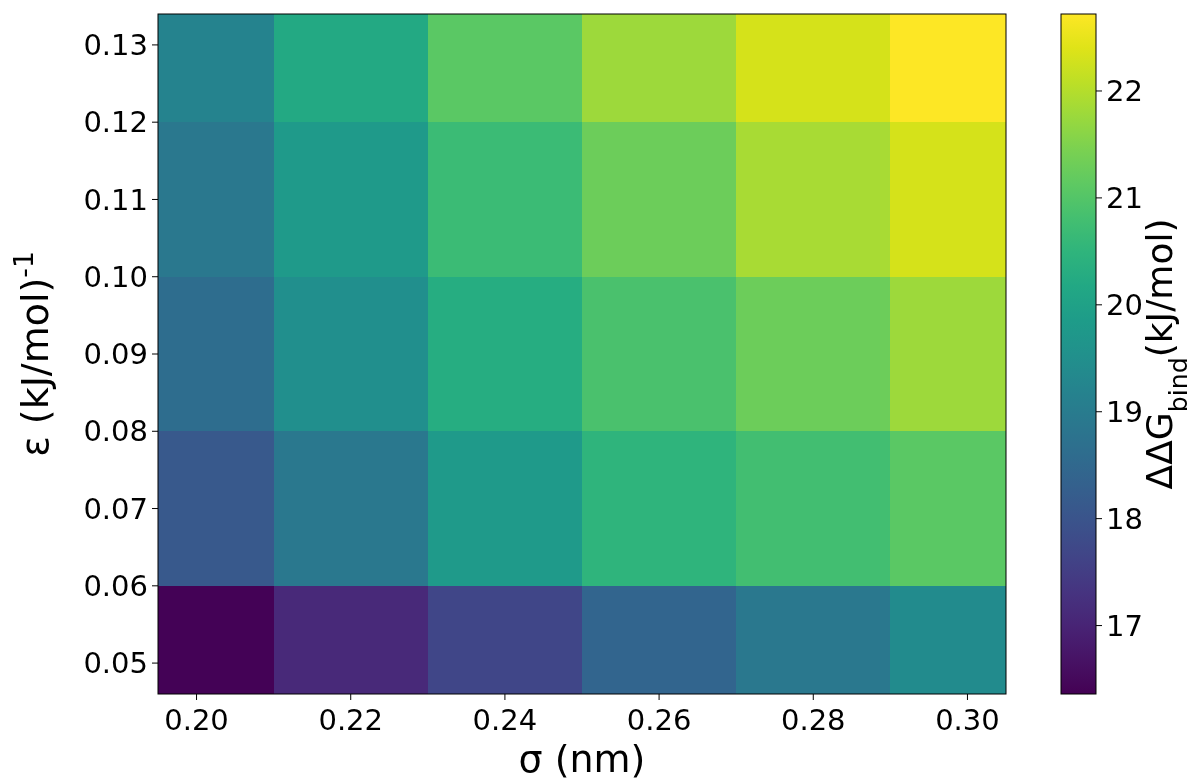 Image resolution: width=1201 pixels, height=778 pixels. I want to click on y-tick-label: 0.12, so click(115, 122).